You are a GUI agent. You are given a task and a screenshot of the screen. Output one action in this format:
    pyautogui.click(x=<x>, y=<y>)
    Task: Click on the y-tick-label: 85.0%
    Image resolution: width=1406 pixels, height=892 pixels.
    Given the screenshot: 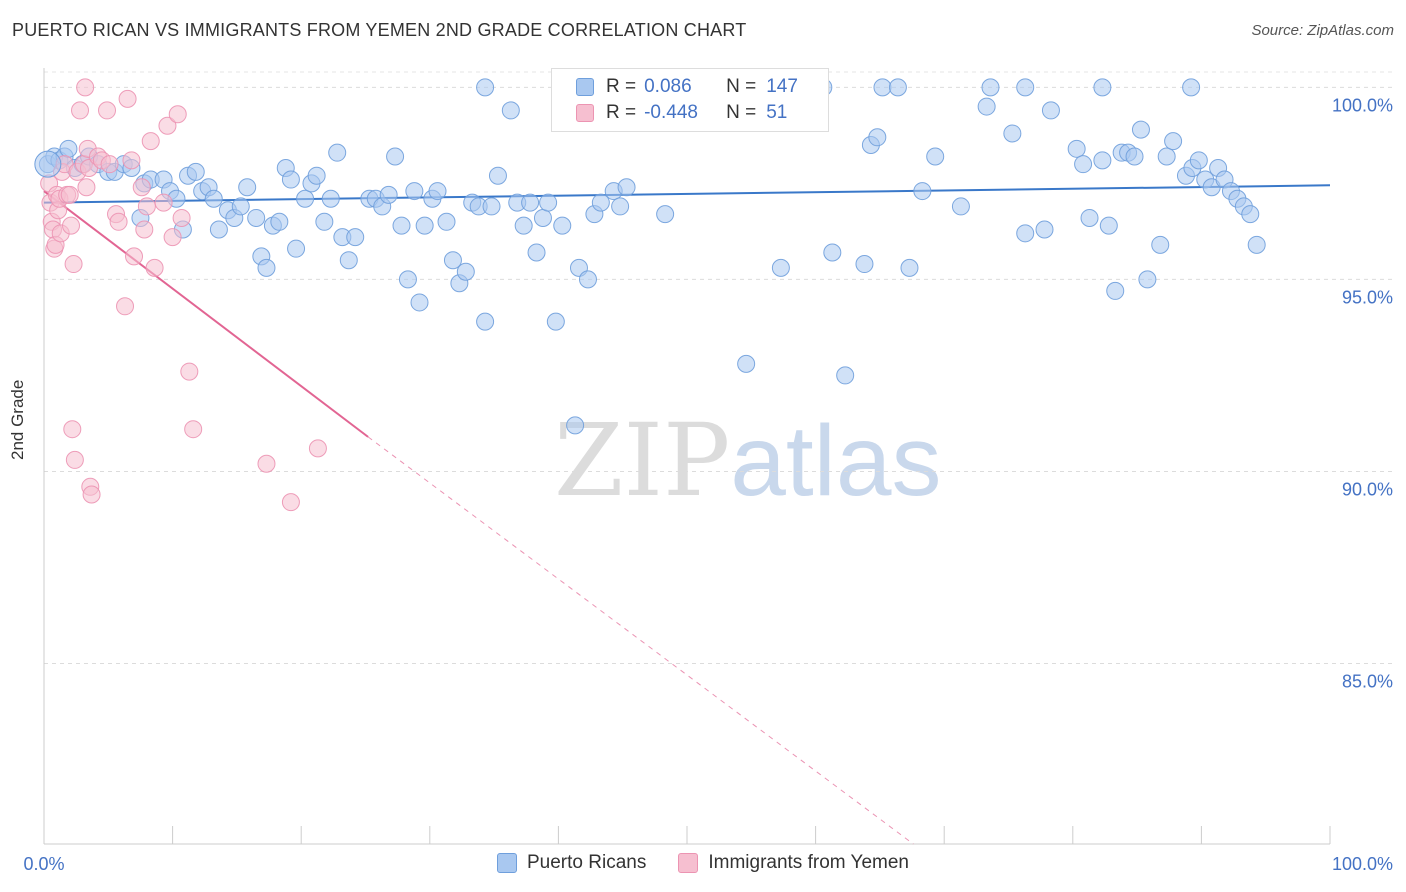 What is the action you would take?
    pyautogui.click(x=1367, y=681)
    